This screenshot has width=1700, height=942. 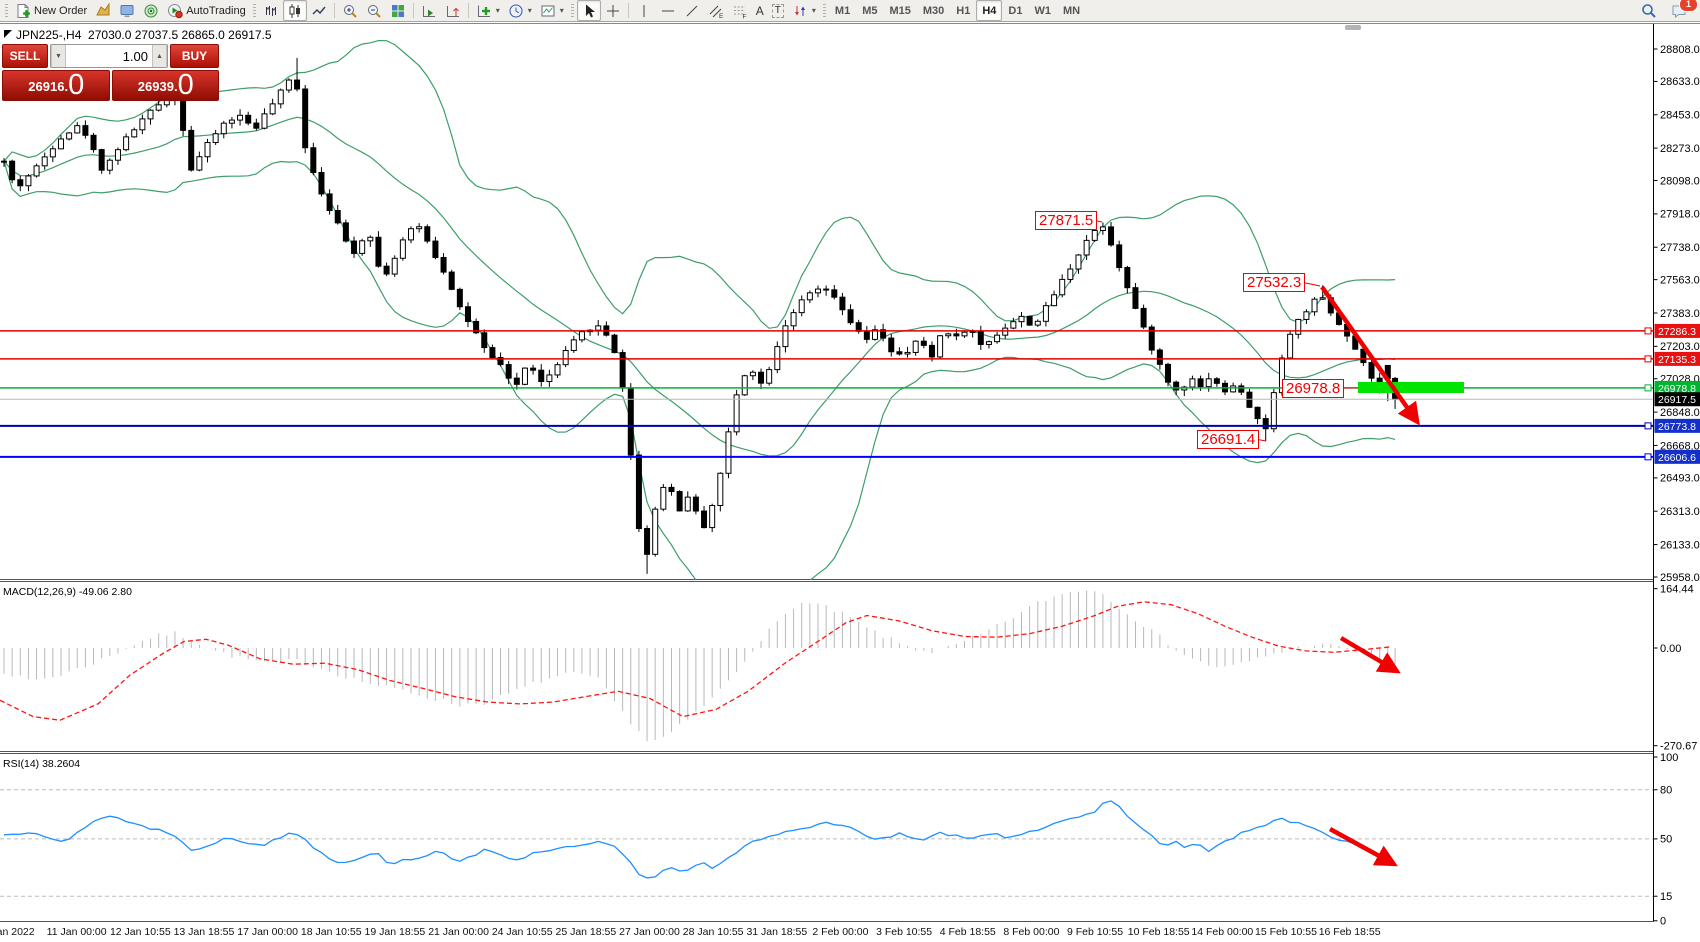 I want to click on crosshair-tool-button, so click(x=613, y=10).